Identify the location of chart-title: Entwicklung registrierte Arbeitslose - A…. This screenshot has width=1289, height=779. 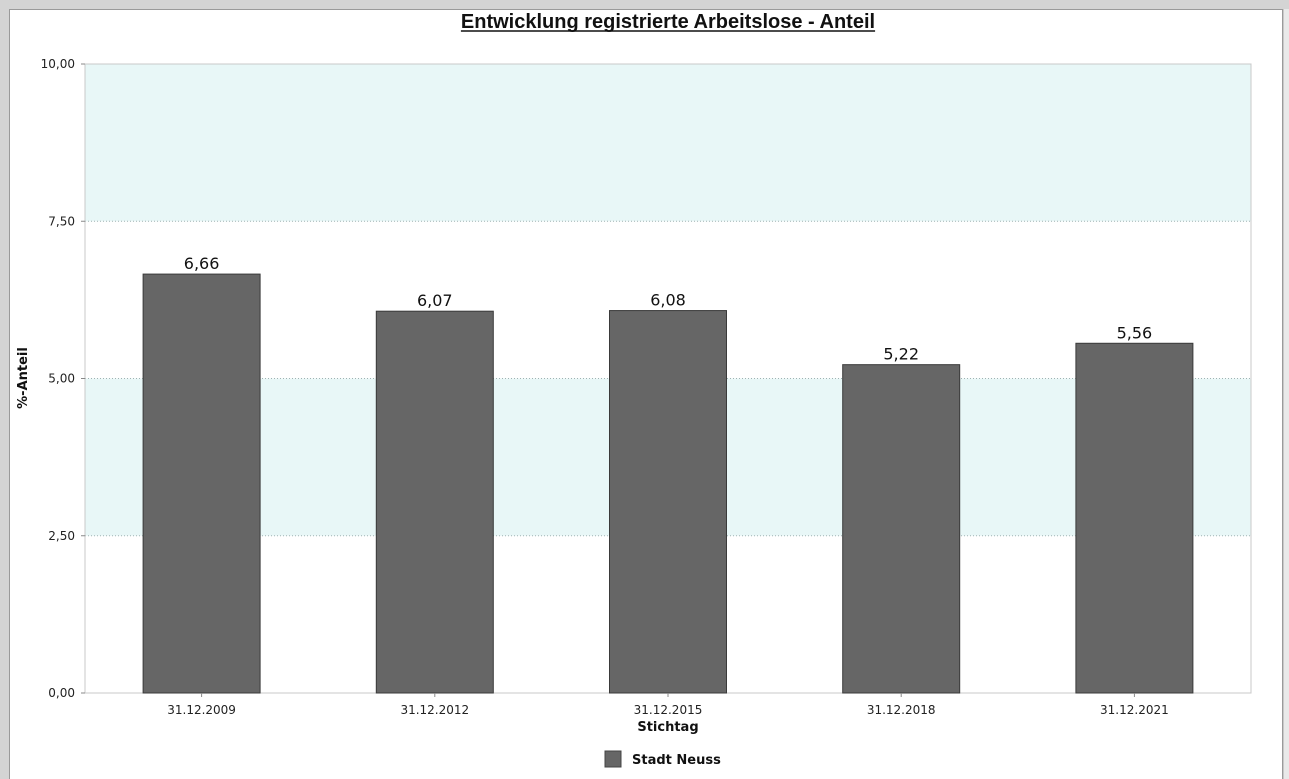
(668, 22).